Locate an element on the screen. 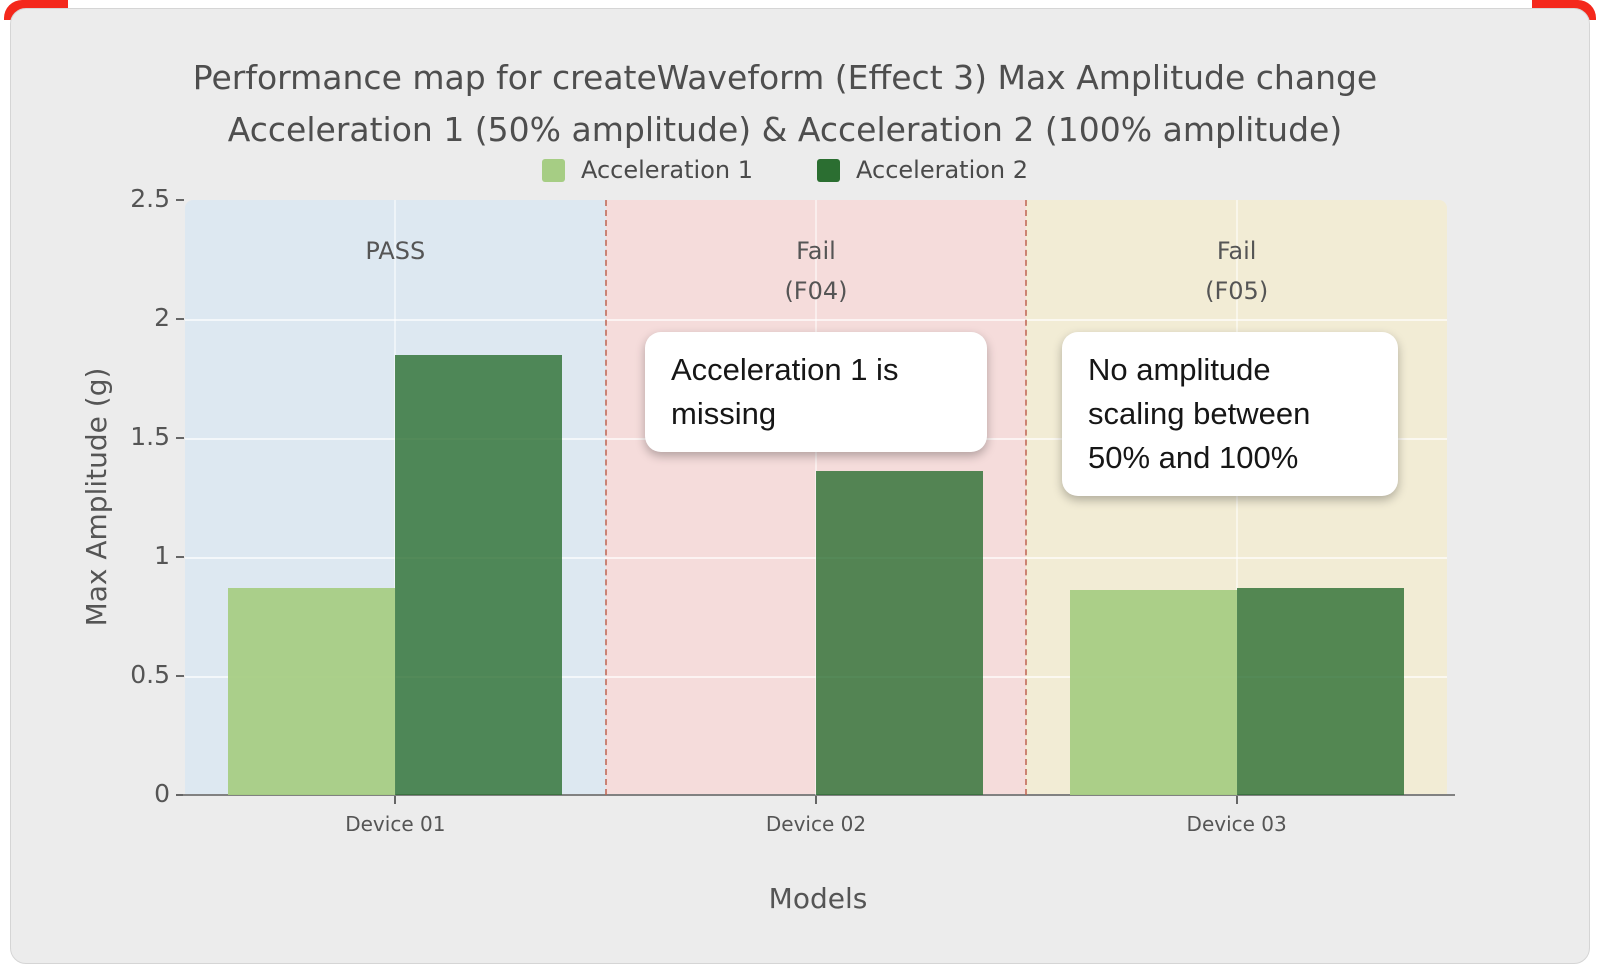 This screenshot has width=1600, height=973. zone-label-line: (F04) is located at coordinates (816, 290).